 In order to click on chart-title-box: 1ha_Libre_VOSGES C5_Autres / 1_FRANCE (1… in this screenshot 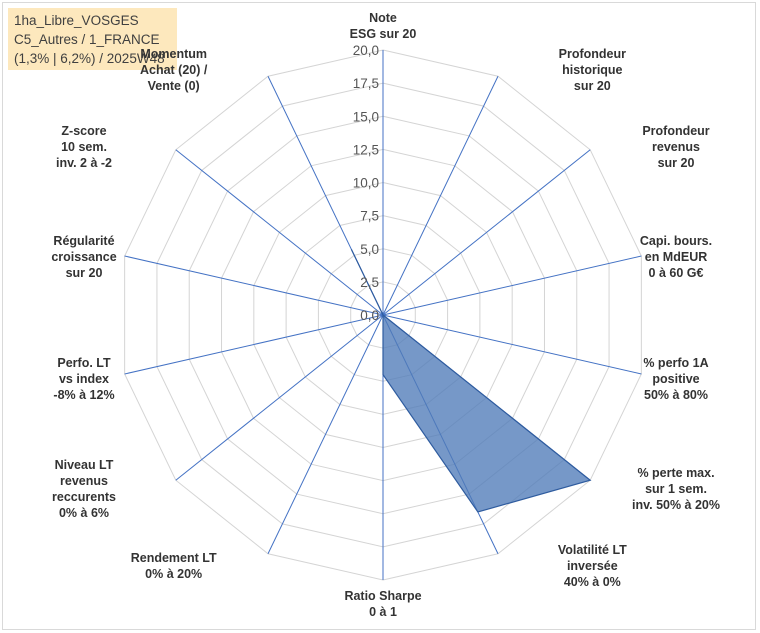, I will do `click(92, 39)`.